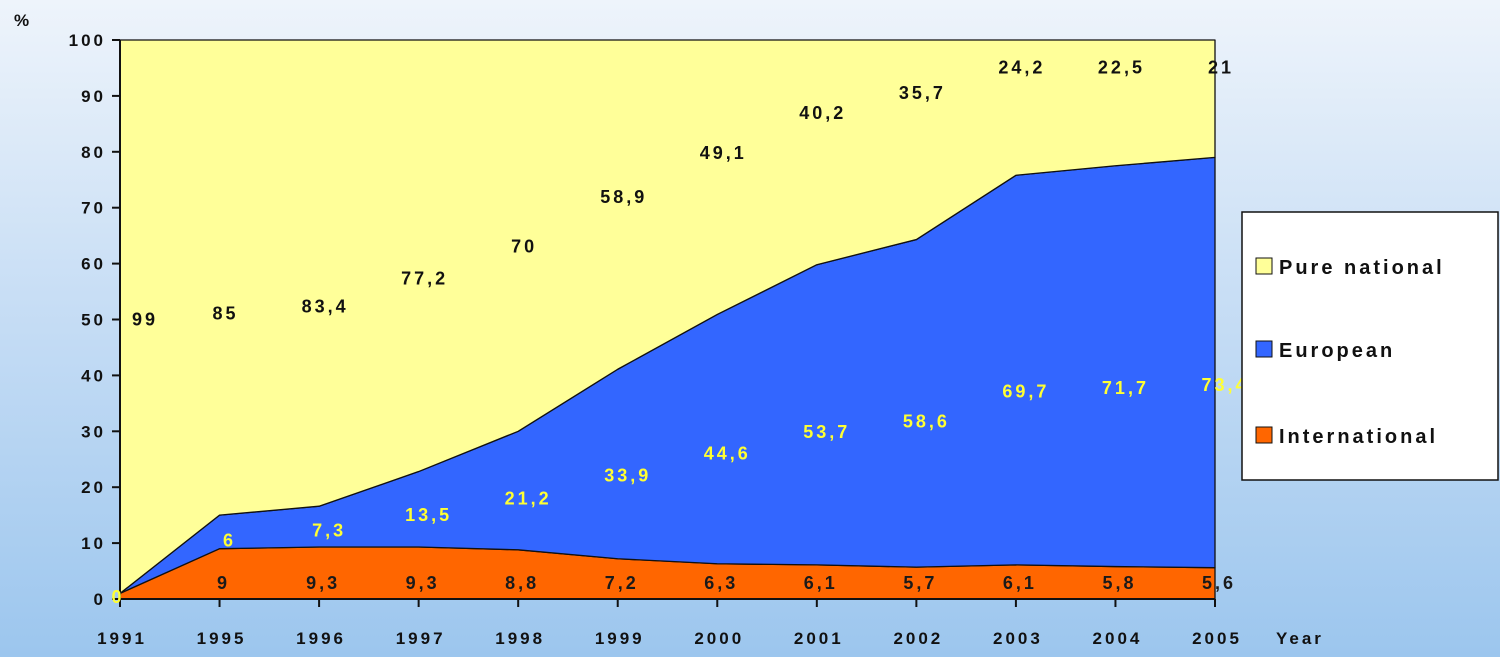  Describe the element at coordinates (1264, 435) in the screenshot. I see `legend-swatch-international` at that location.